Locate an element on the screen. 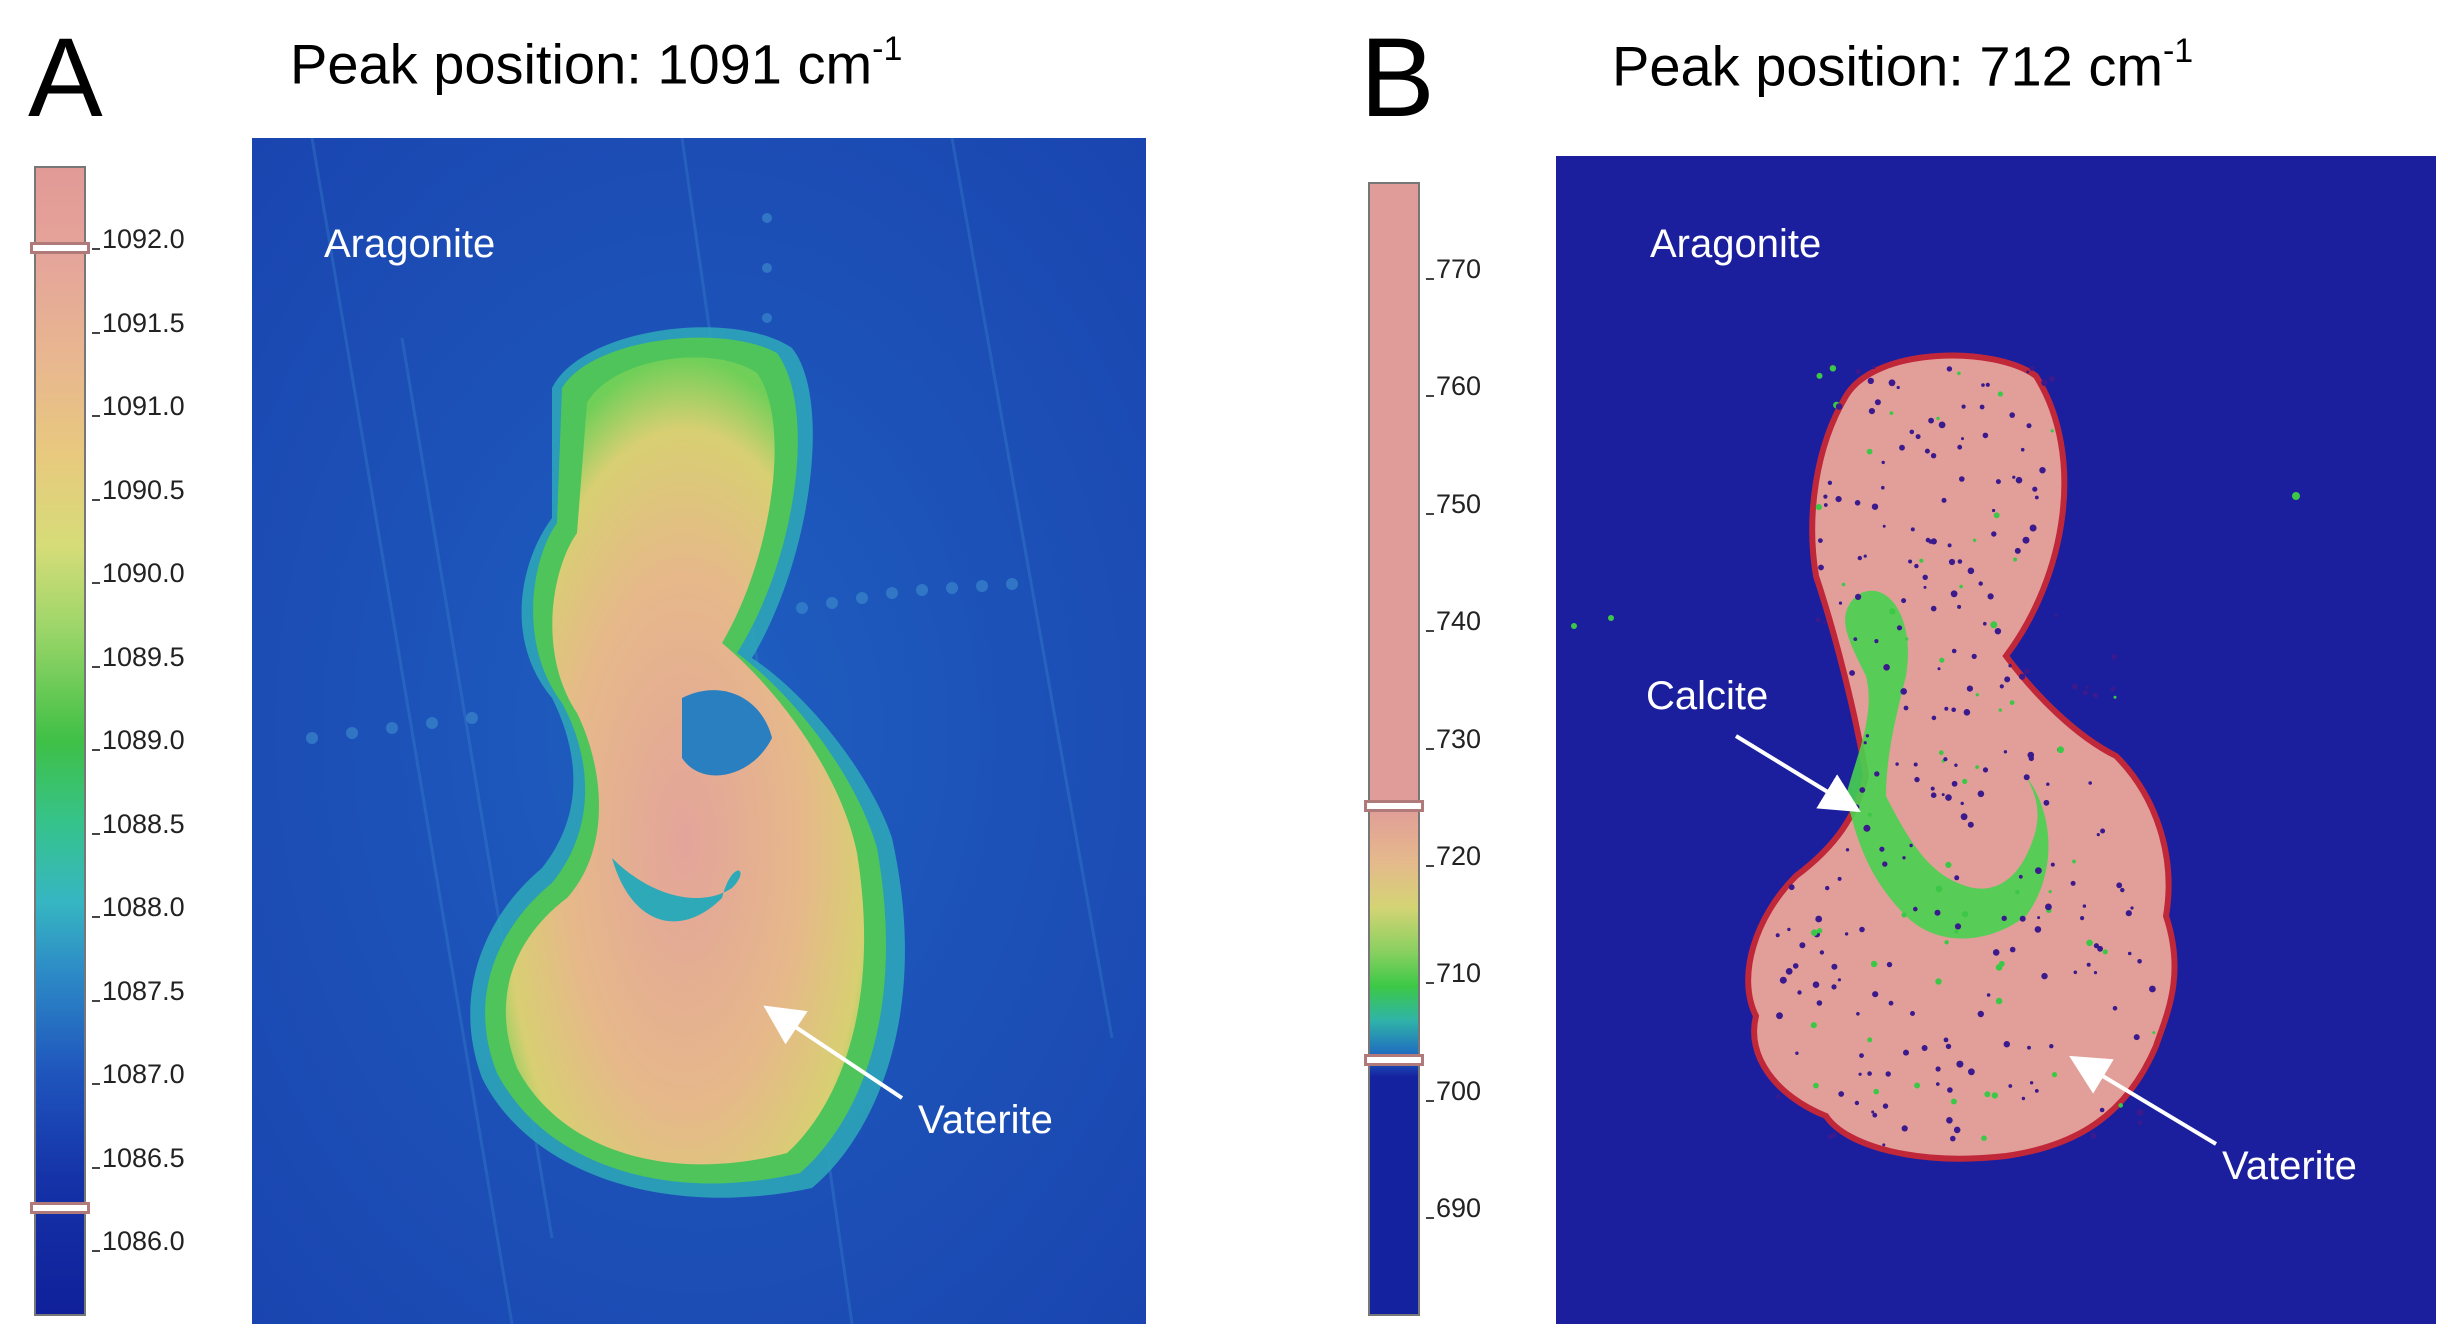 This screenshot has width=2448, height=1341. panel-b-aragonite-label: Aragonite is located at coordinates (1736, 244).